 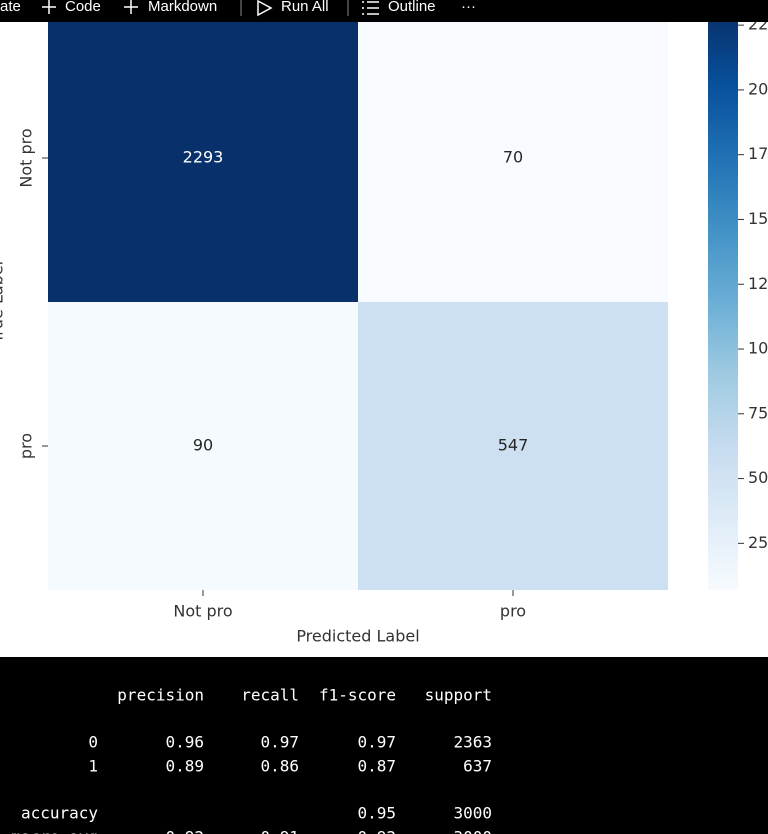 I want to click on report-value: 0.95, so click(x=376, y=813).